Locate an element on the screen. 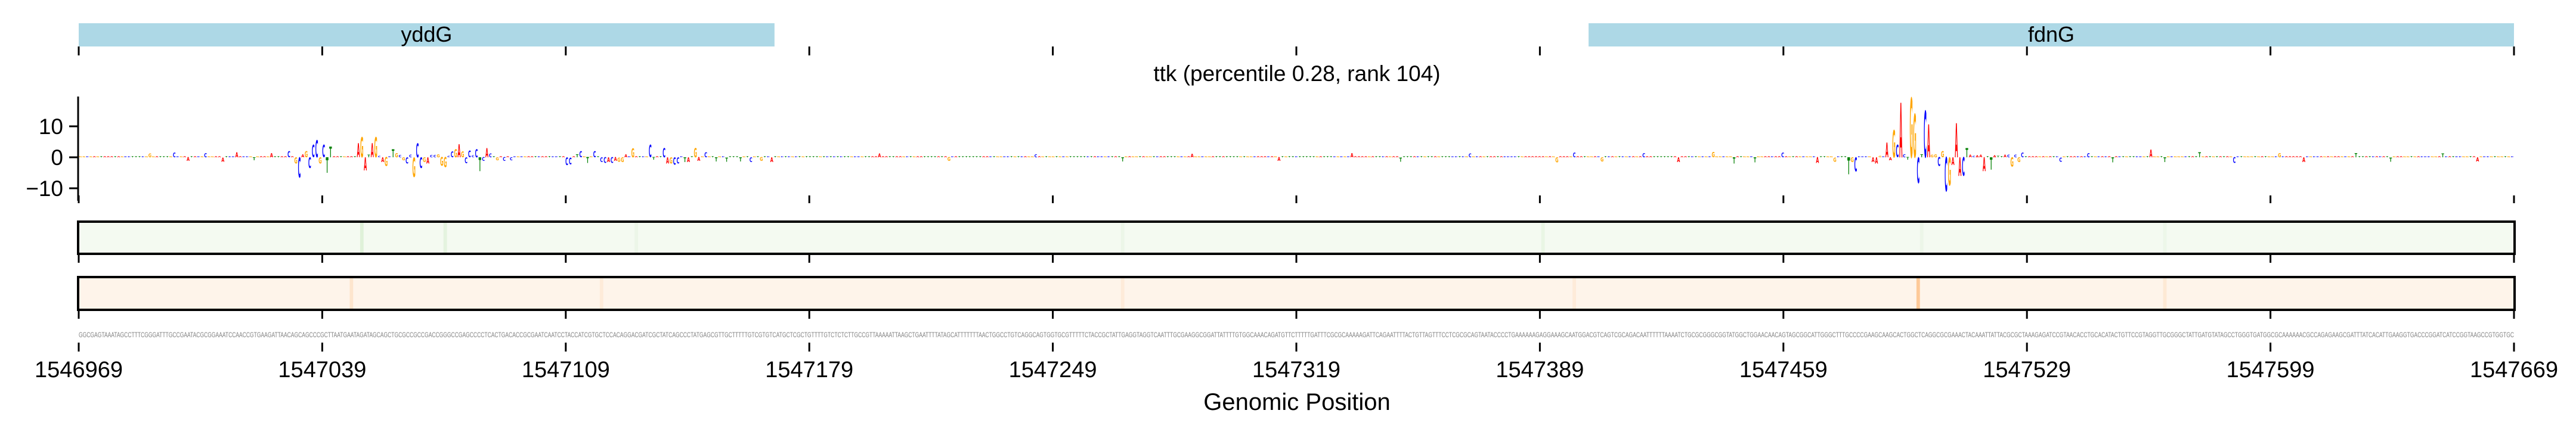 This screenshot has width=2576, height=429. x-tick-label: 1547039 is located at coordinates (322, 370).